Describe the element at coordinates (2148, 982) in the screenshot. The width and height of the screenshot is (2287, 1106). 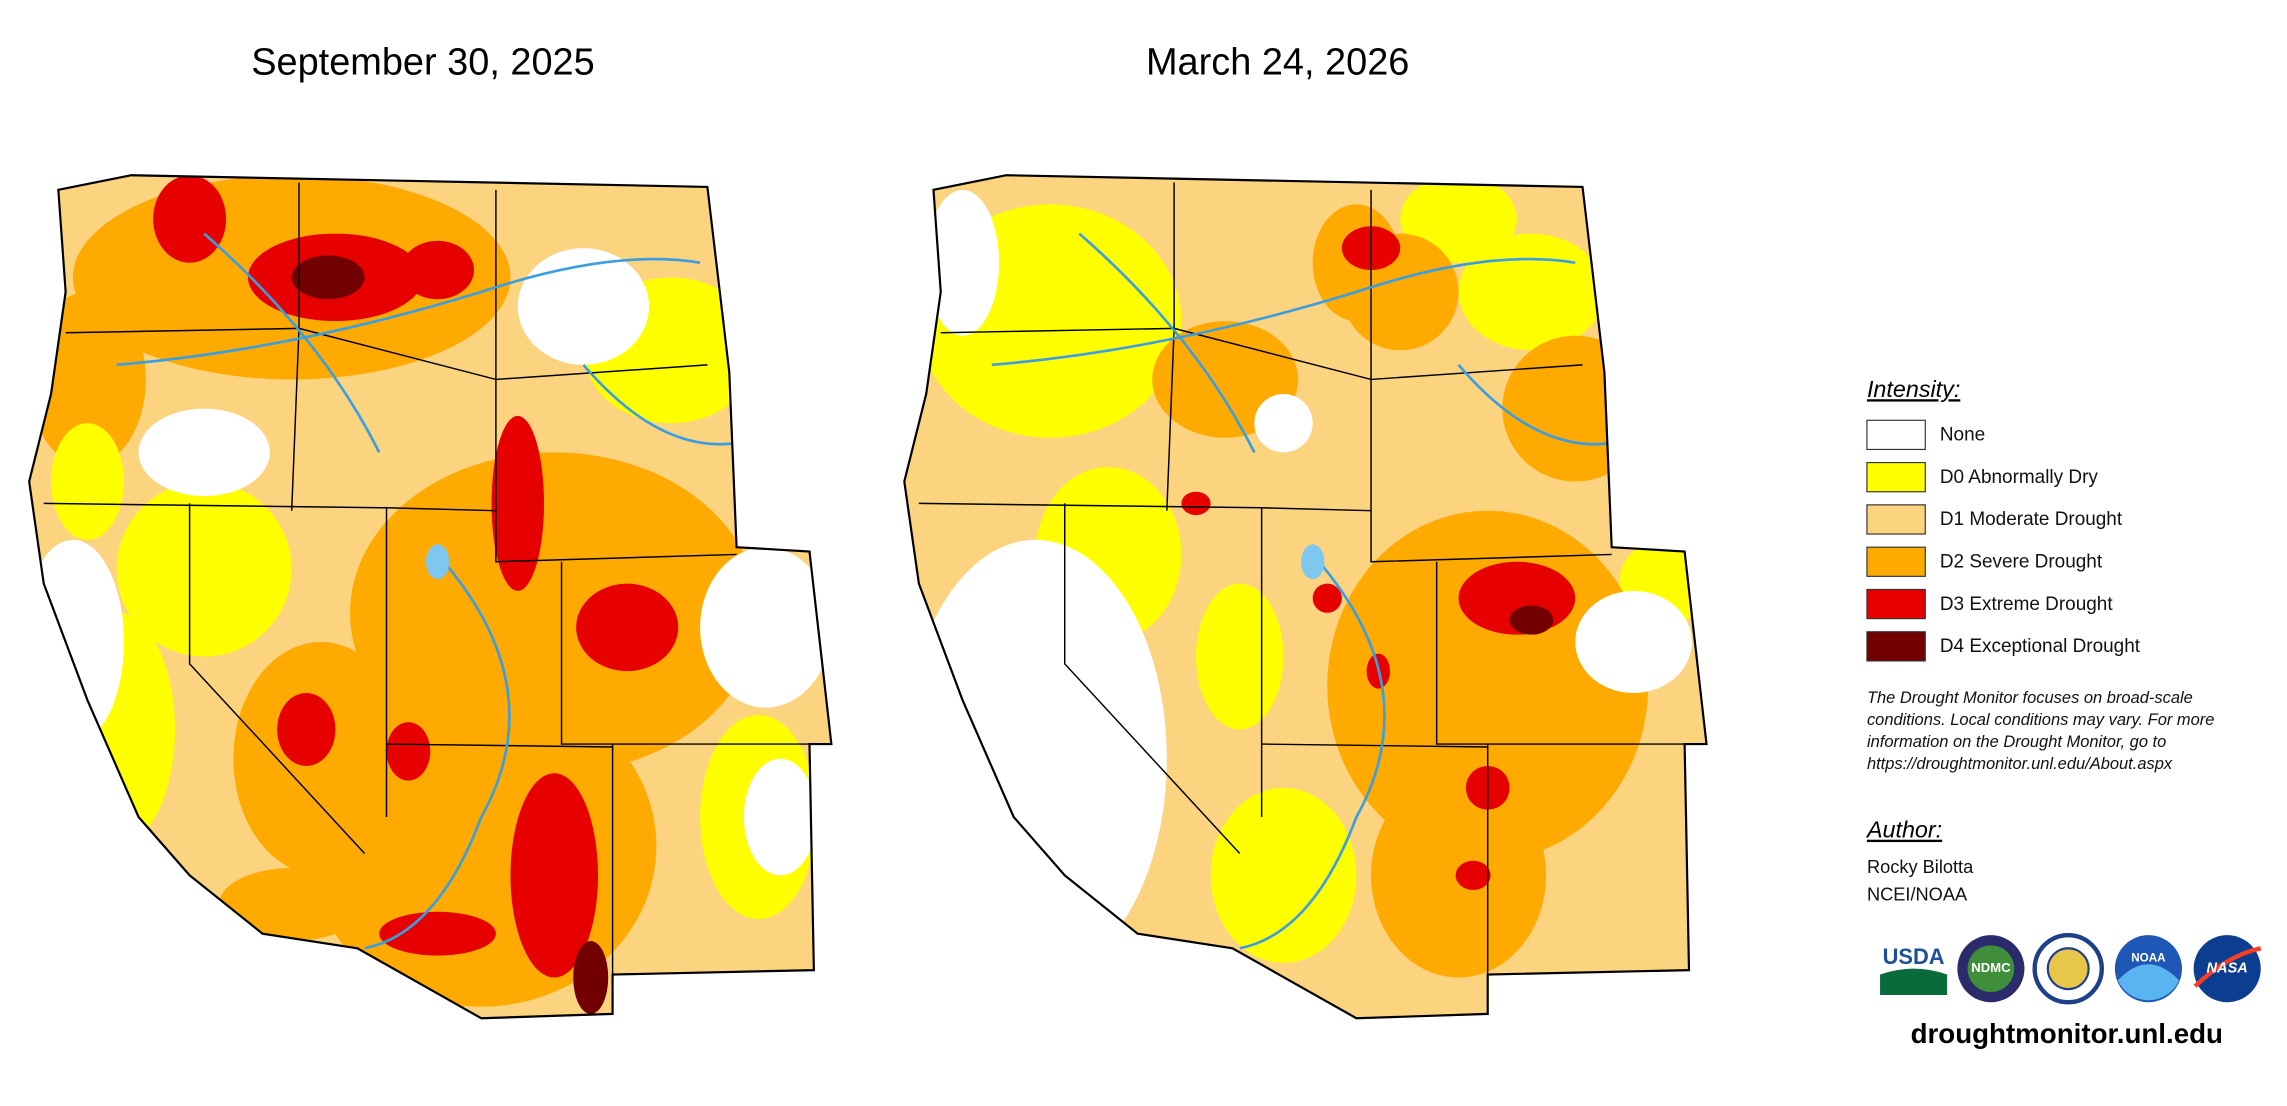
I see `noaa-wave` at that location.